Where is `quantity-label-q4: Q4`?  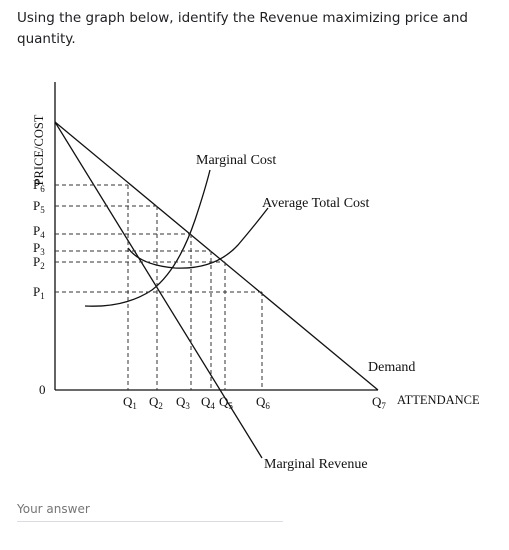
quantity-label-q4: Q4 is located at coordinates (208, 402).